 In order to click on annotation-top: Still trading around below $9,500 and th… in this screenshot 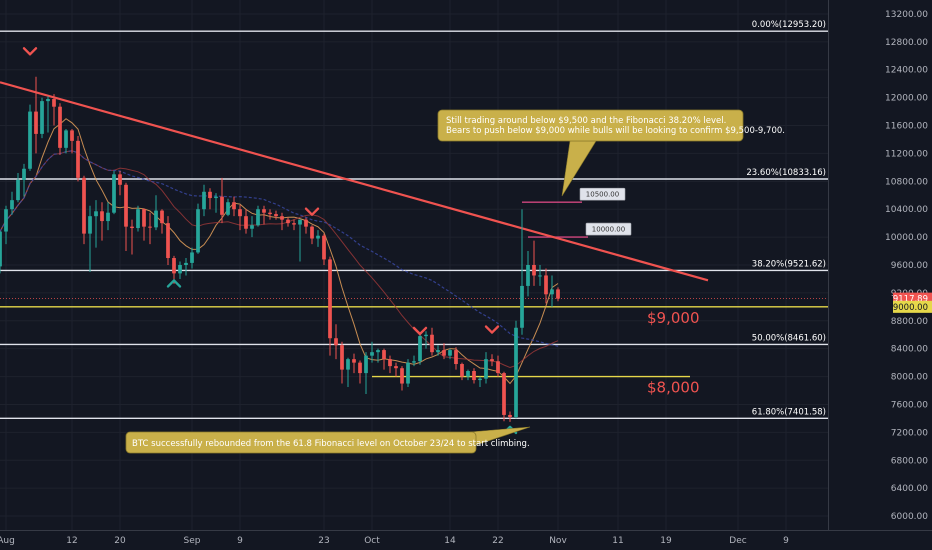, I will do `click(611, 153)`.